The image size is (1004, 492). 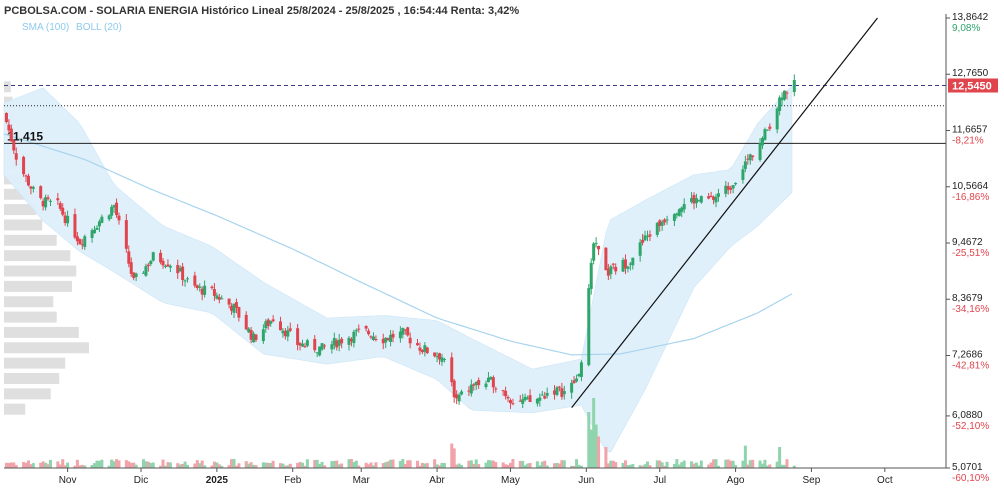 What do you see at coordinates (217, 480) in the screenshot?
I see `x-tick-label: 2025` at bounding box center [217, 480].